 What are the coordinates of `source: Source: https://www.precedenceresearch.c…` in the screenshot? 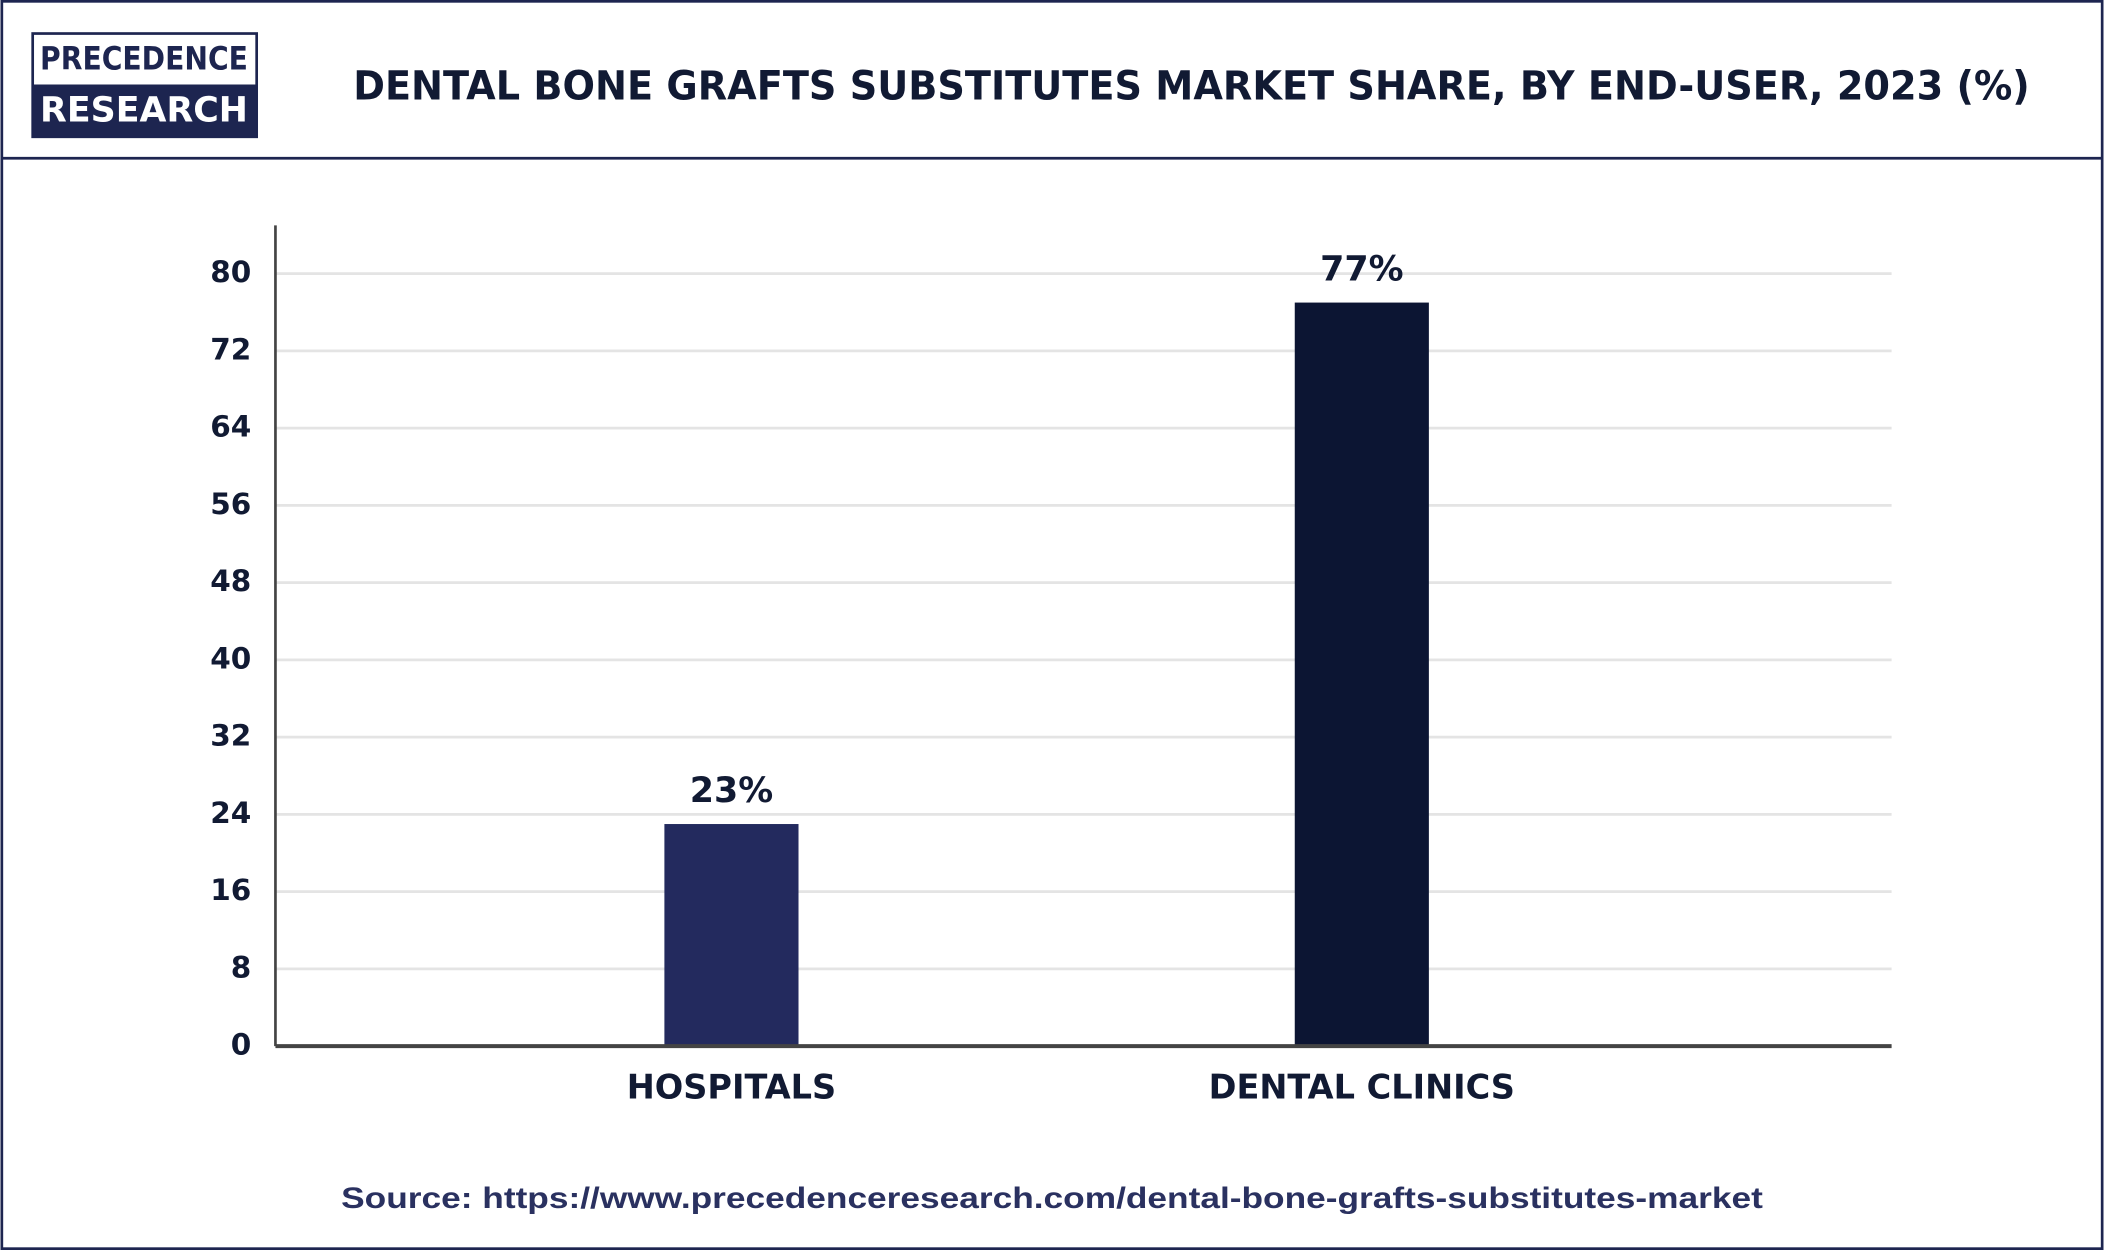 It's located at (1052, 1198).